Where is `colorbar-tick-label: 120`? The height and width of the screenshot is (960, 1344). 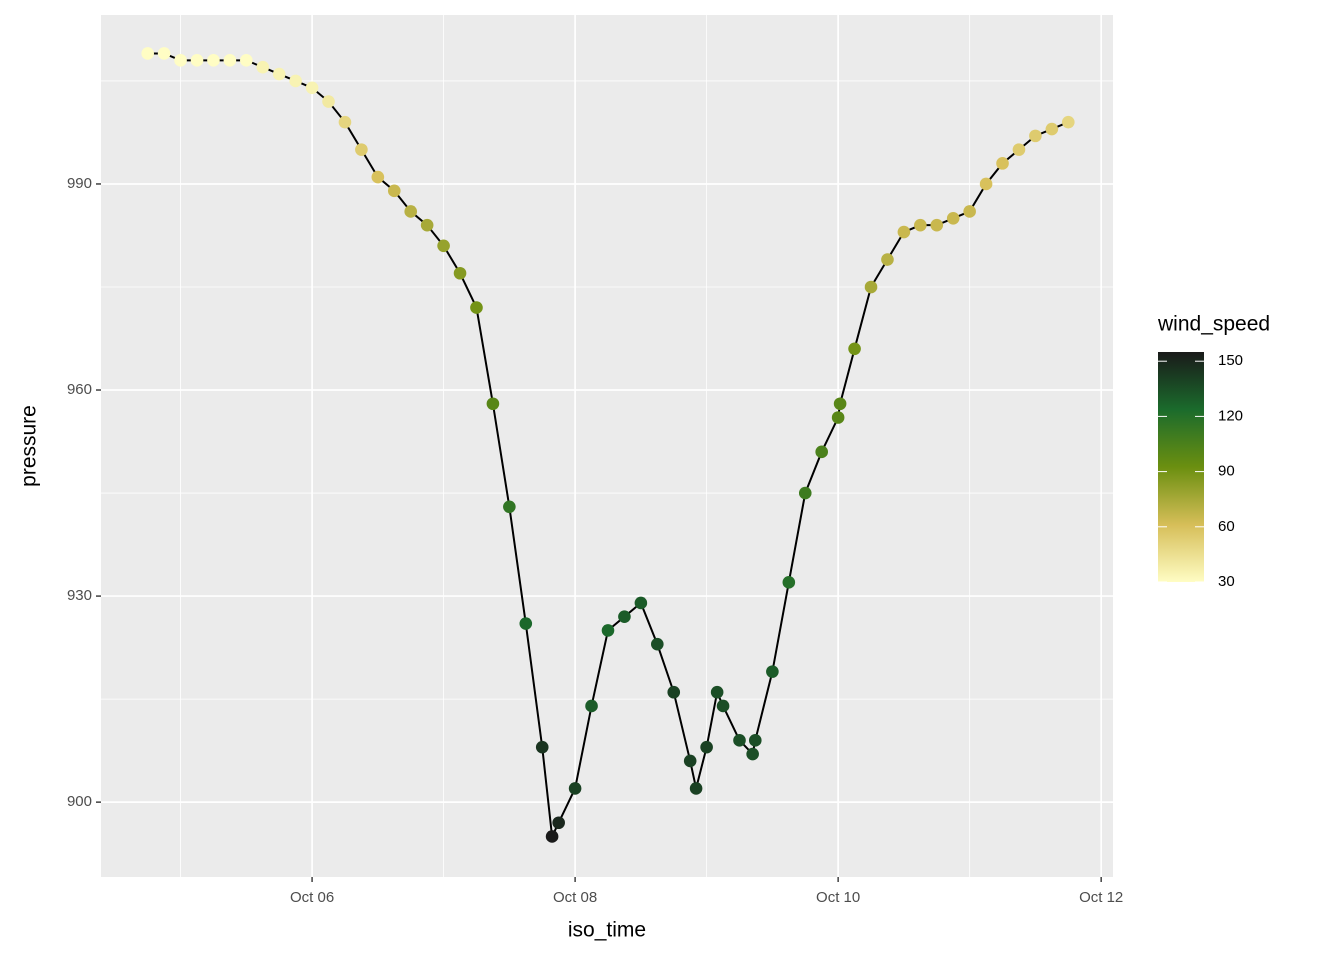 colorbar-tick-label: 120 is located at coordinates (1230, 415).